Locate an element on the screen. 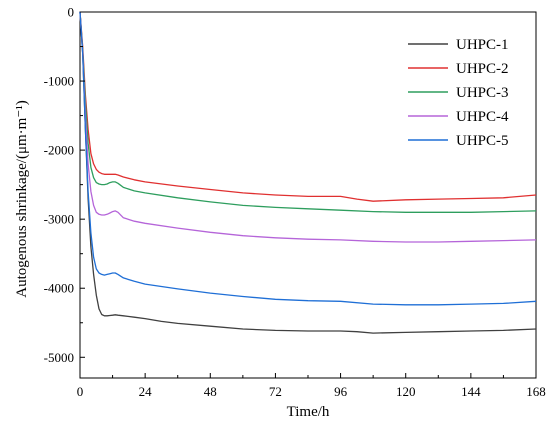  y-tick-label: -5000 is located at coordinates (59, 357).